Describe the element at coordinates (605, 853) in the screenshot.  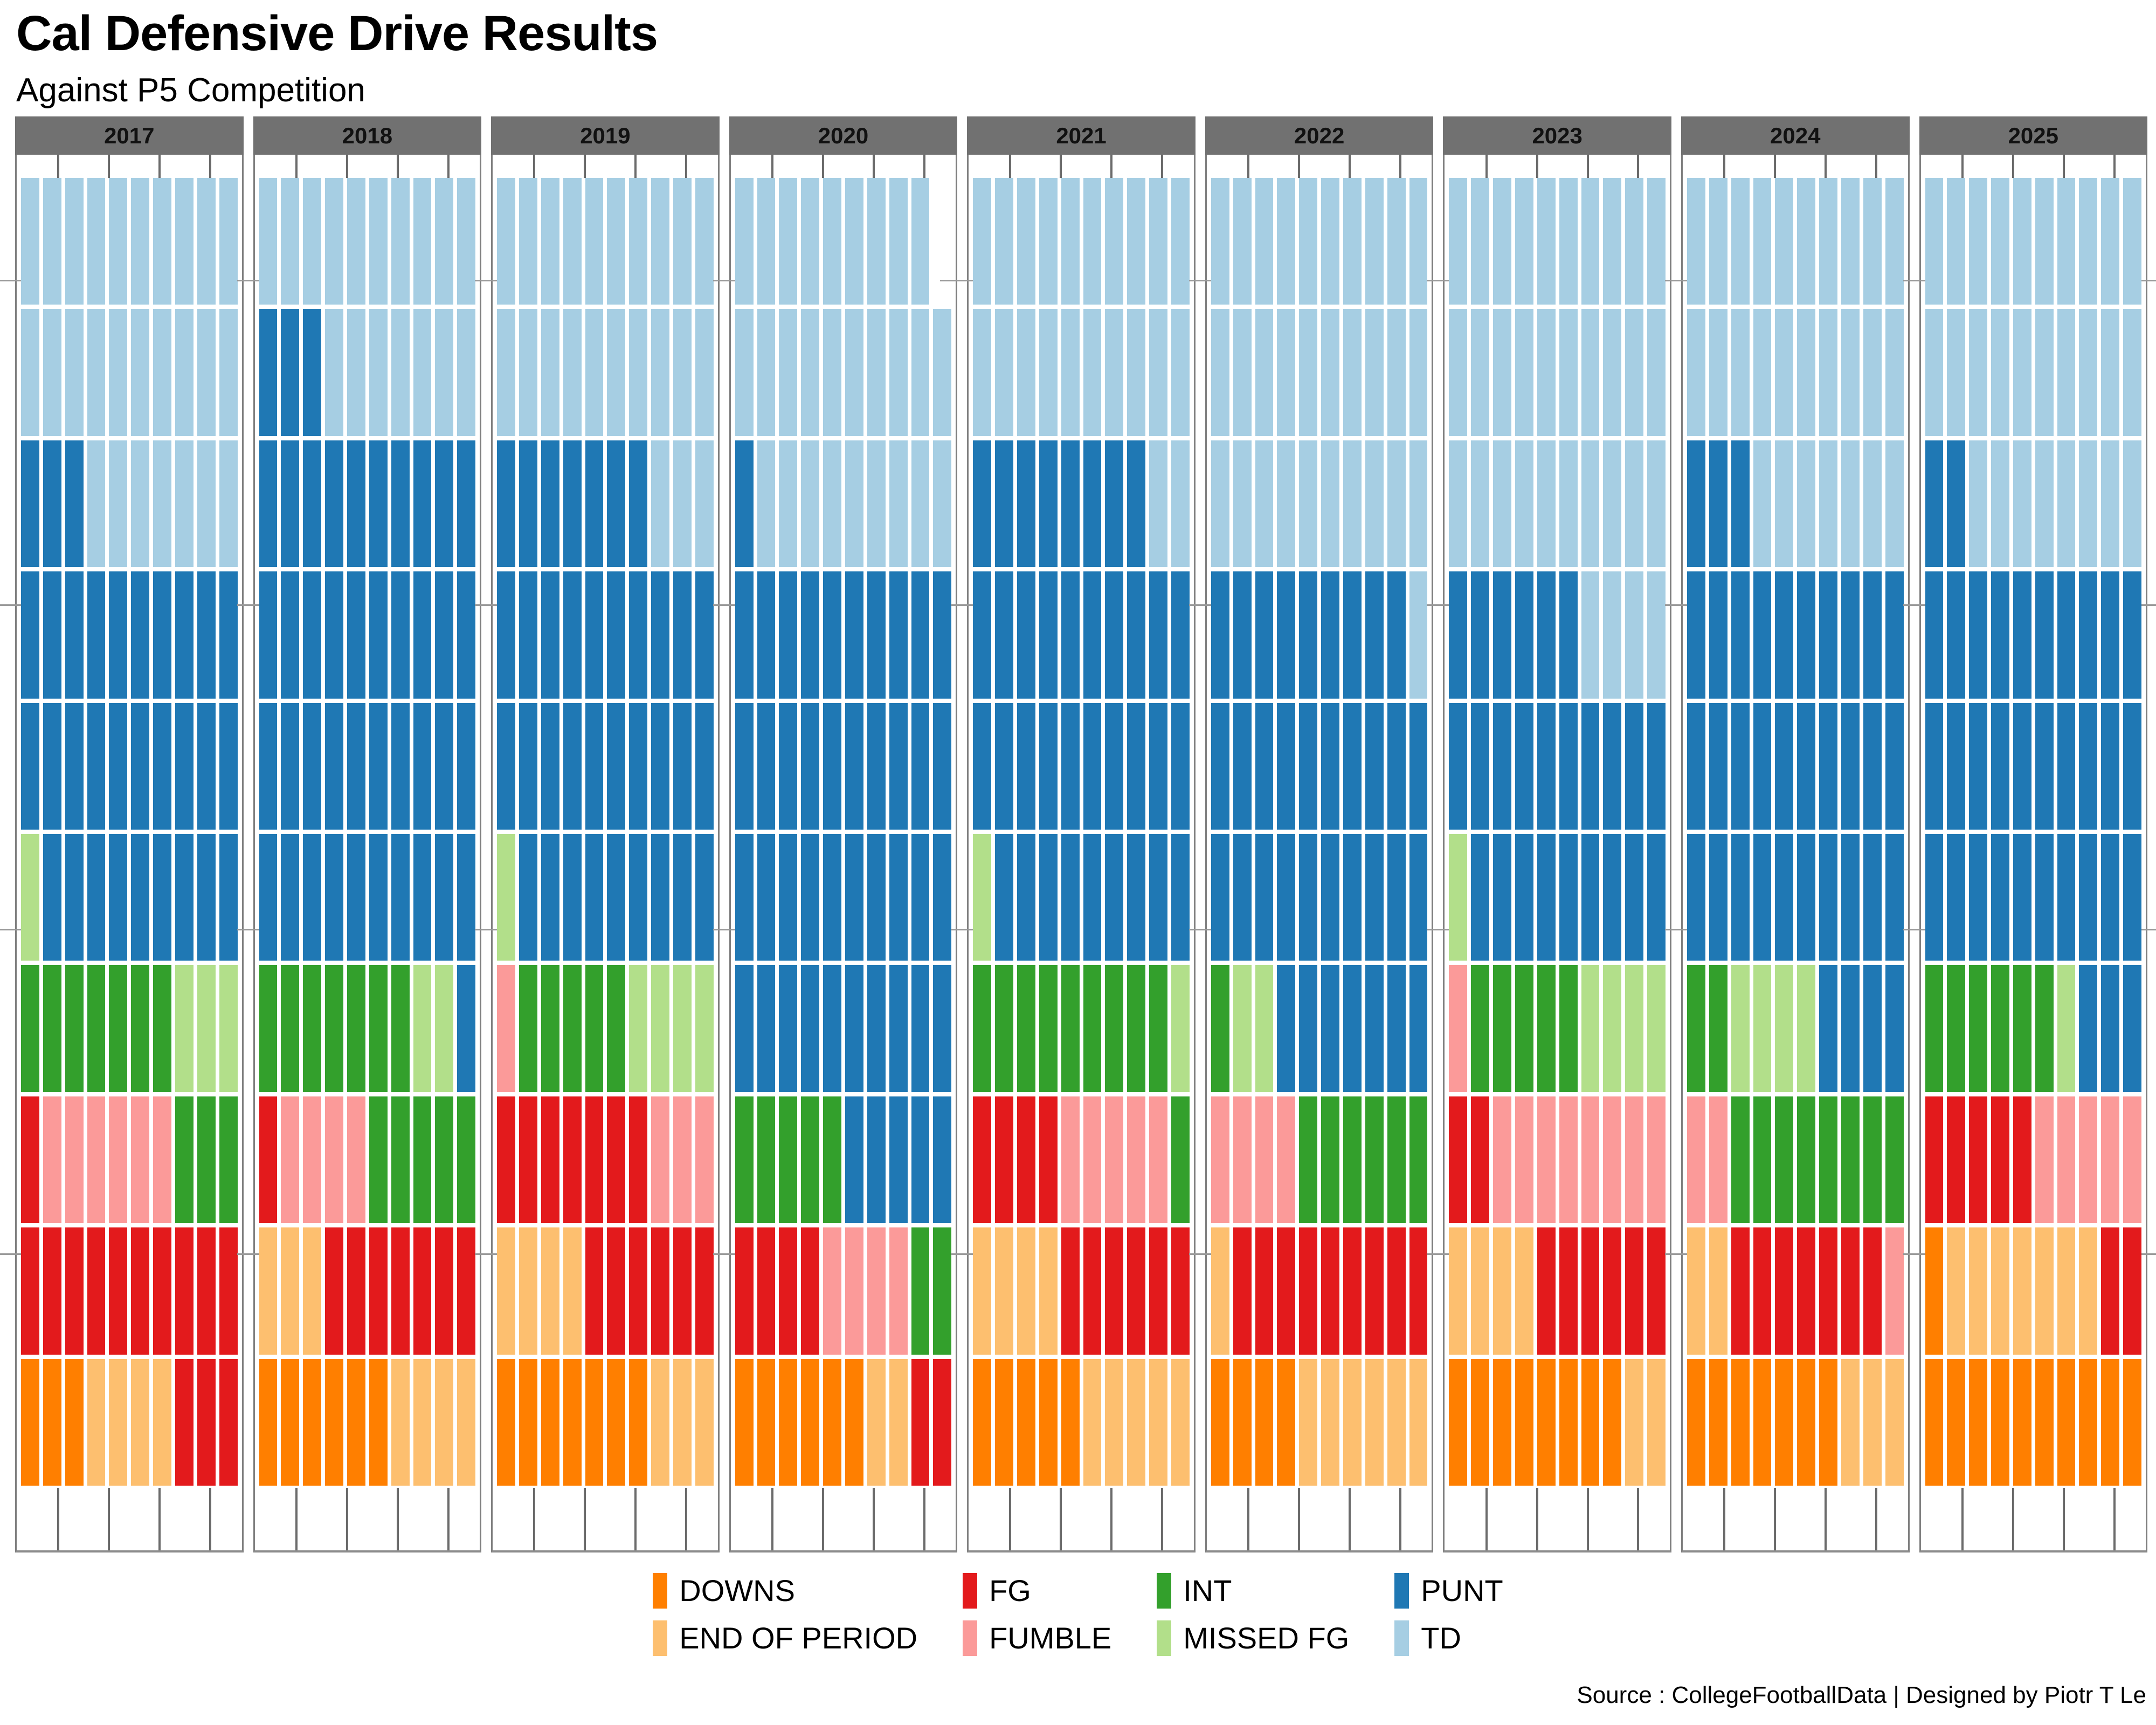
I see `facet-panel` at that location.